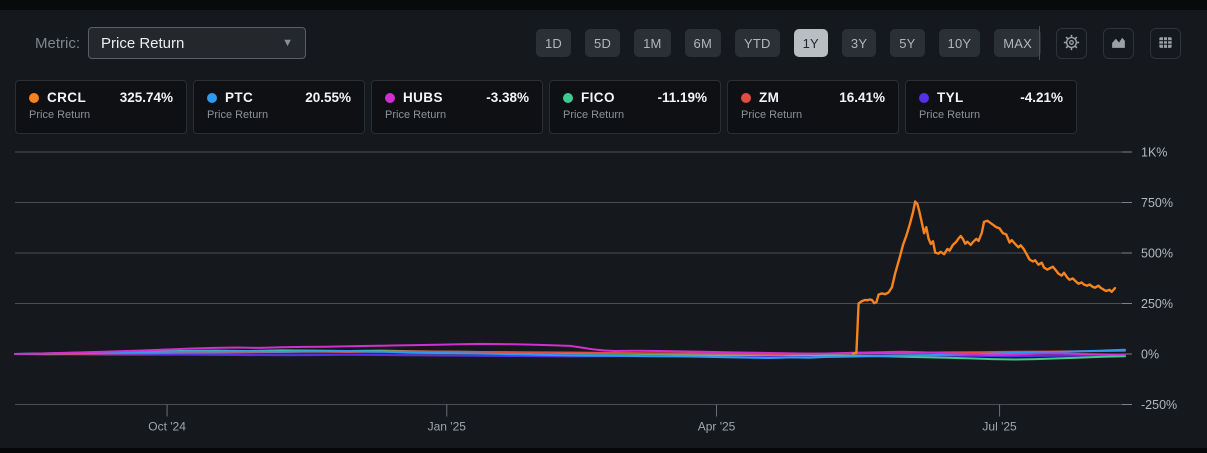 The height and width of the screenshot is (453, 1207). I want to click on range-button-ytd: YTD, so click(757, 43).